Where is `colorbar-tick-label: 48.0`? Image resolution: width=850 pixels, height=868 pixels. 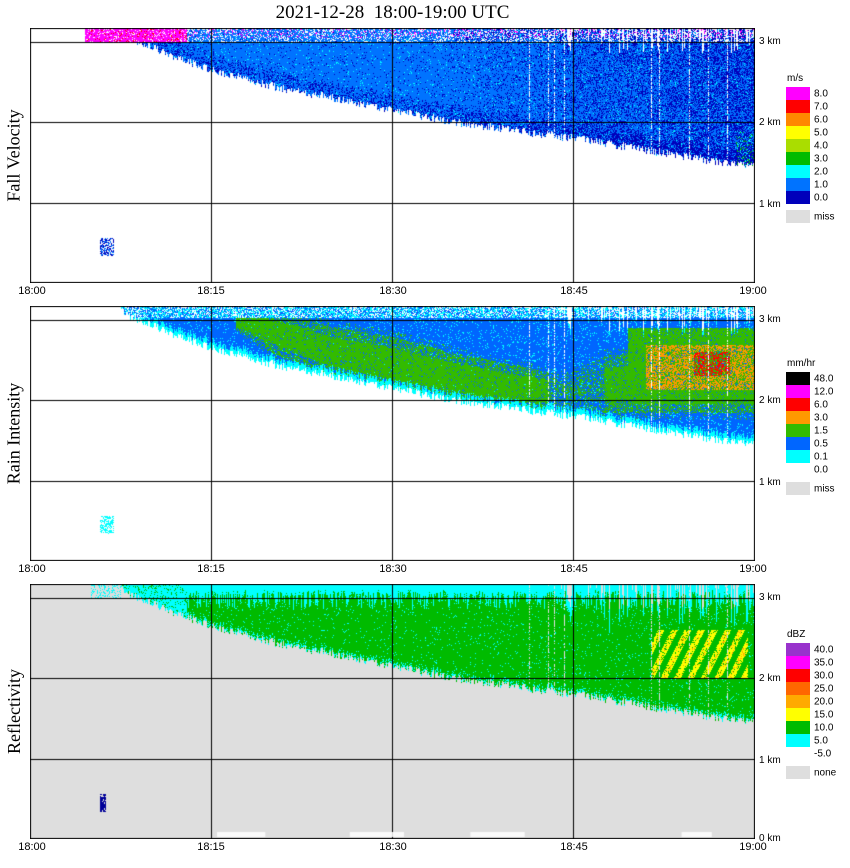
colorbar-tick-label: 48.0 is located at coordinates (824, 378).